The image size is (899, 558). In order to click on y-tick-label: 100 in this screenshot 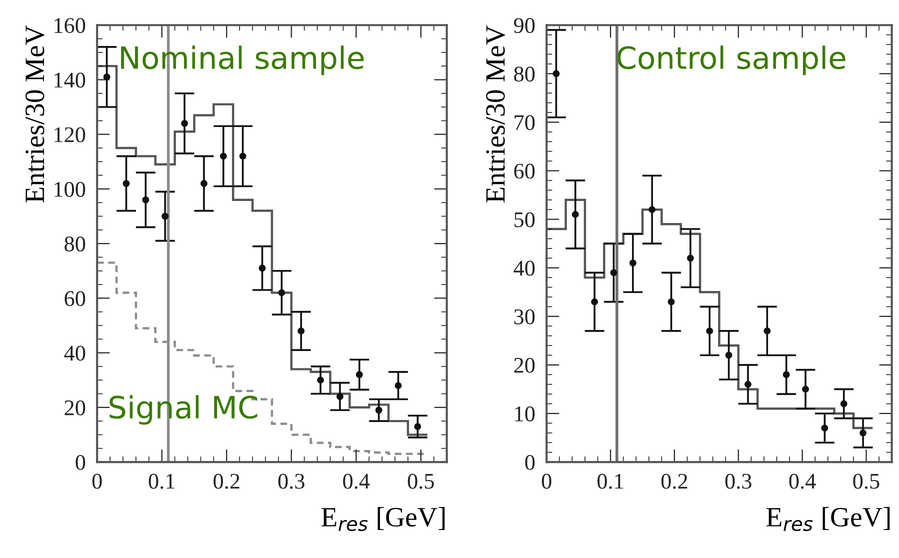, I will do `click(70, 189)`.